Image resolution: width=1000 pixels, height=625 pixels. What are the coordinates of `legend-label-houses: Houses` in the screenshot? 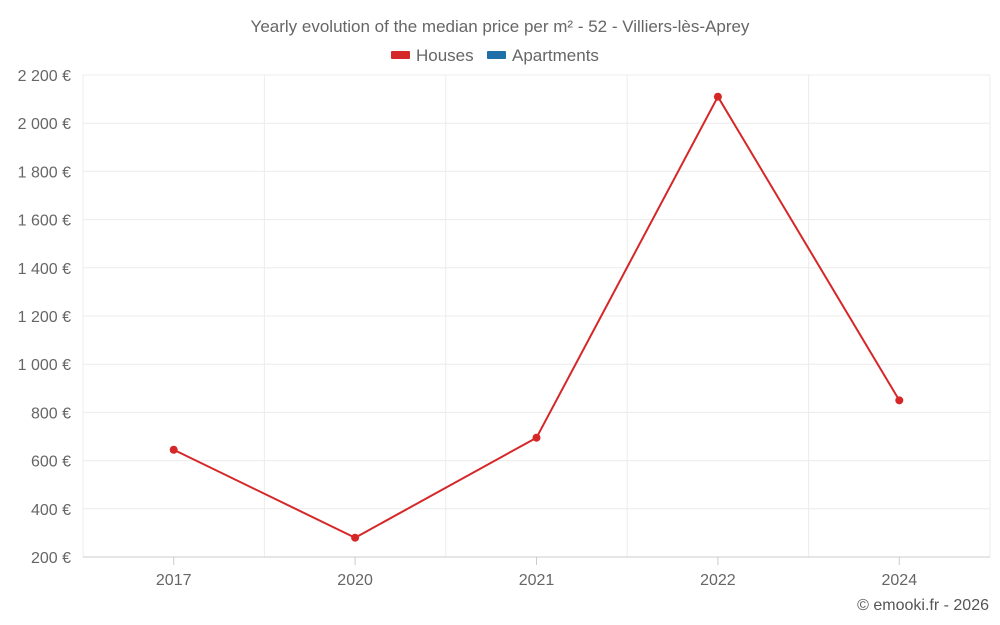 It's located at (445, 55).